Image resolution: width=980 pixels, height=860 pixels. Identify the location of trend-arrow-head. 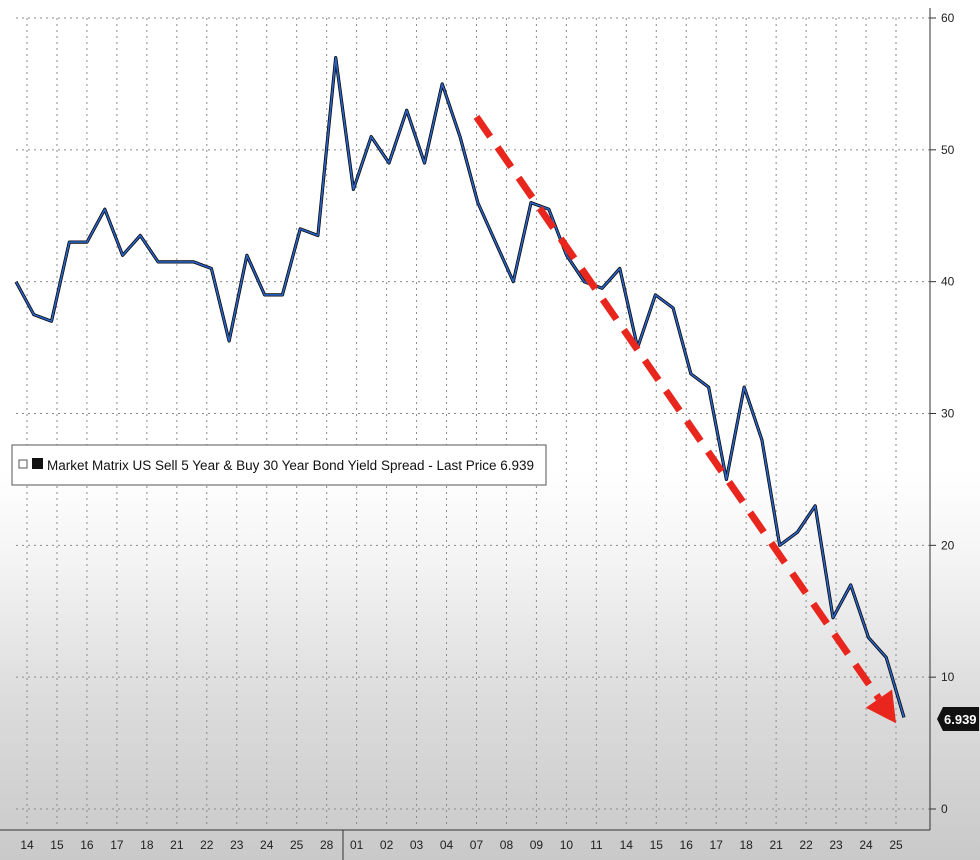
(880, 706).